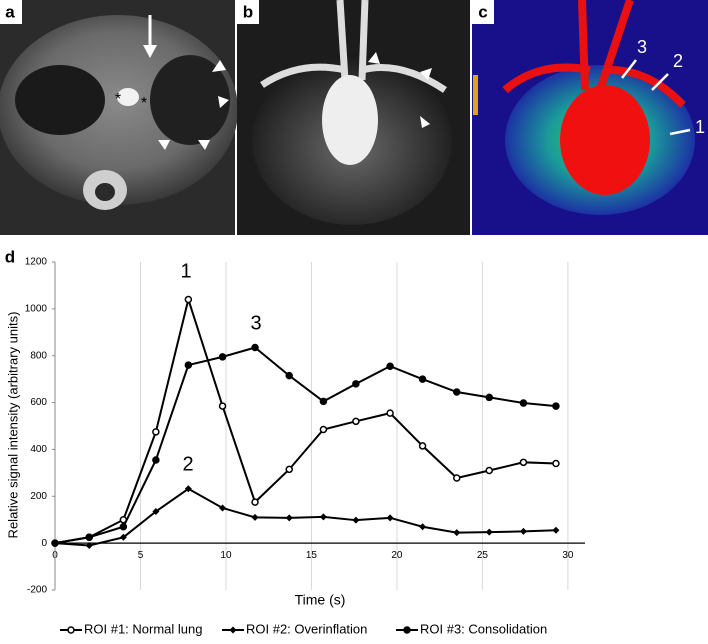 This screenshot has width=708, height=644. What do you see at coordinates (10, 11) in the screenshot?
I see `panel-label: a` at bounding box center [10, 11].